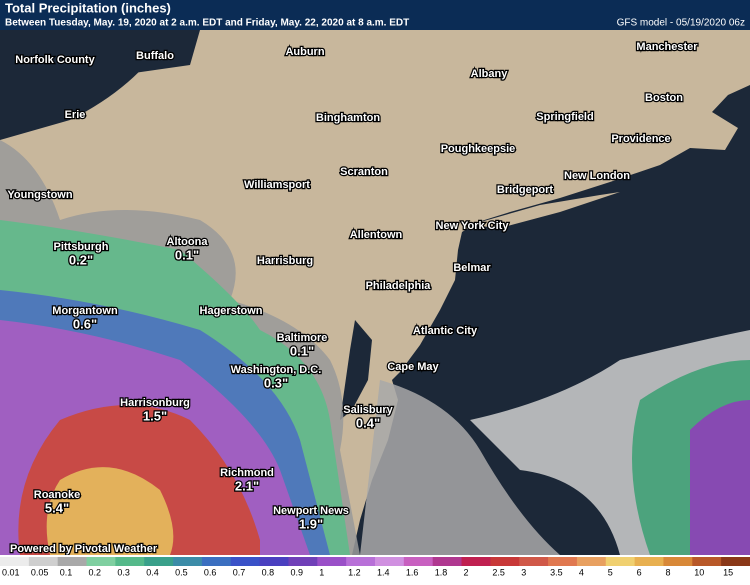 The image size is (750, 585). I want to click on legend-tick-label: 0.8, so click(268, 572).